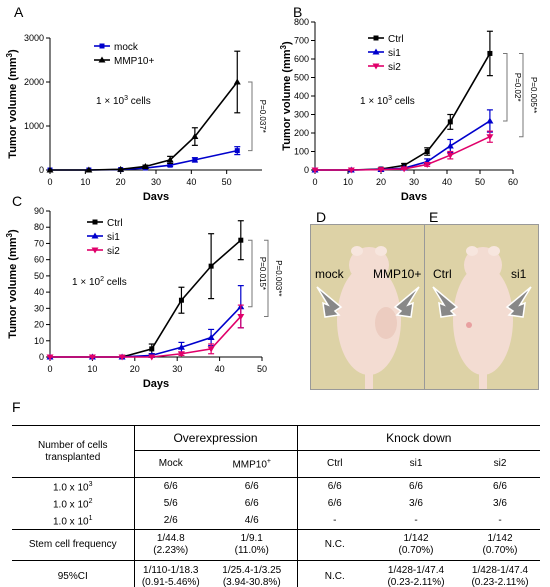 The width and height of the screenshot is (550, 587). I want to click on ci-cell: 1/428-1/47.4 (0.23-2.11%), so click(416, 573).